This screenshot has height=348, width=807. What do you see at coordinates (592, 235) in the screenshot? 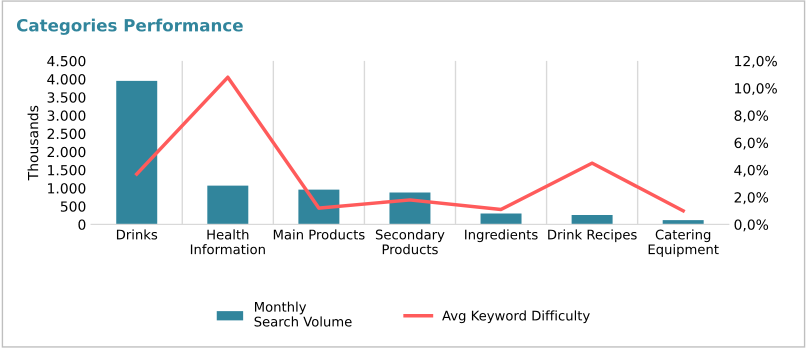
I see `x-tick-label: Drink Recipes` at bounding box center [592, 235].